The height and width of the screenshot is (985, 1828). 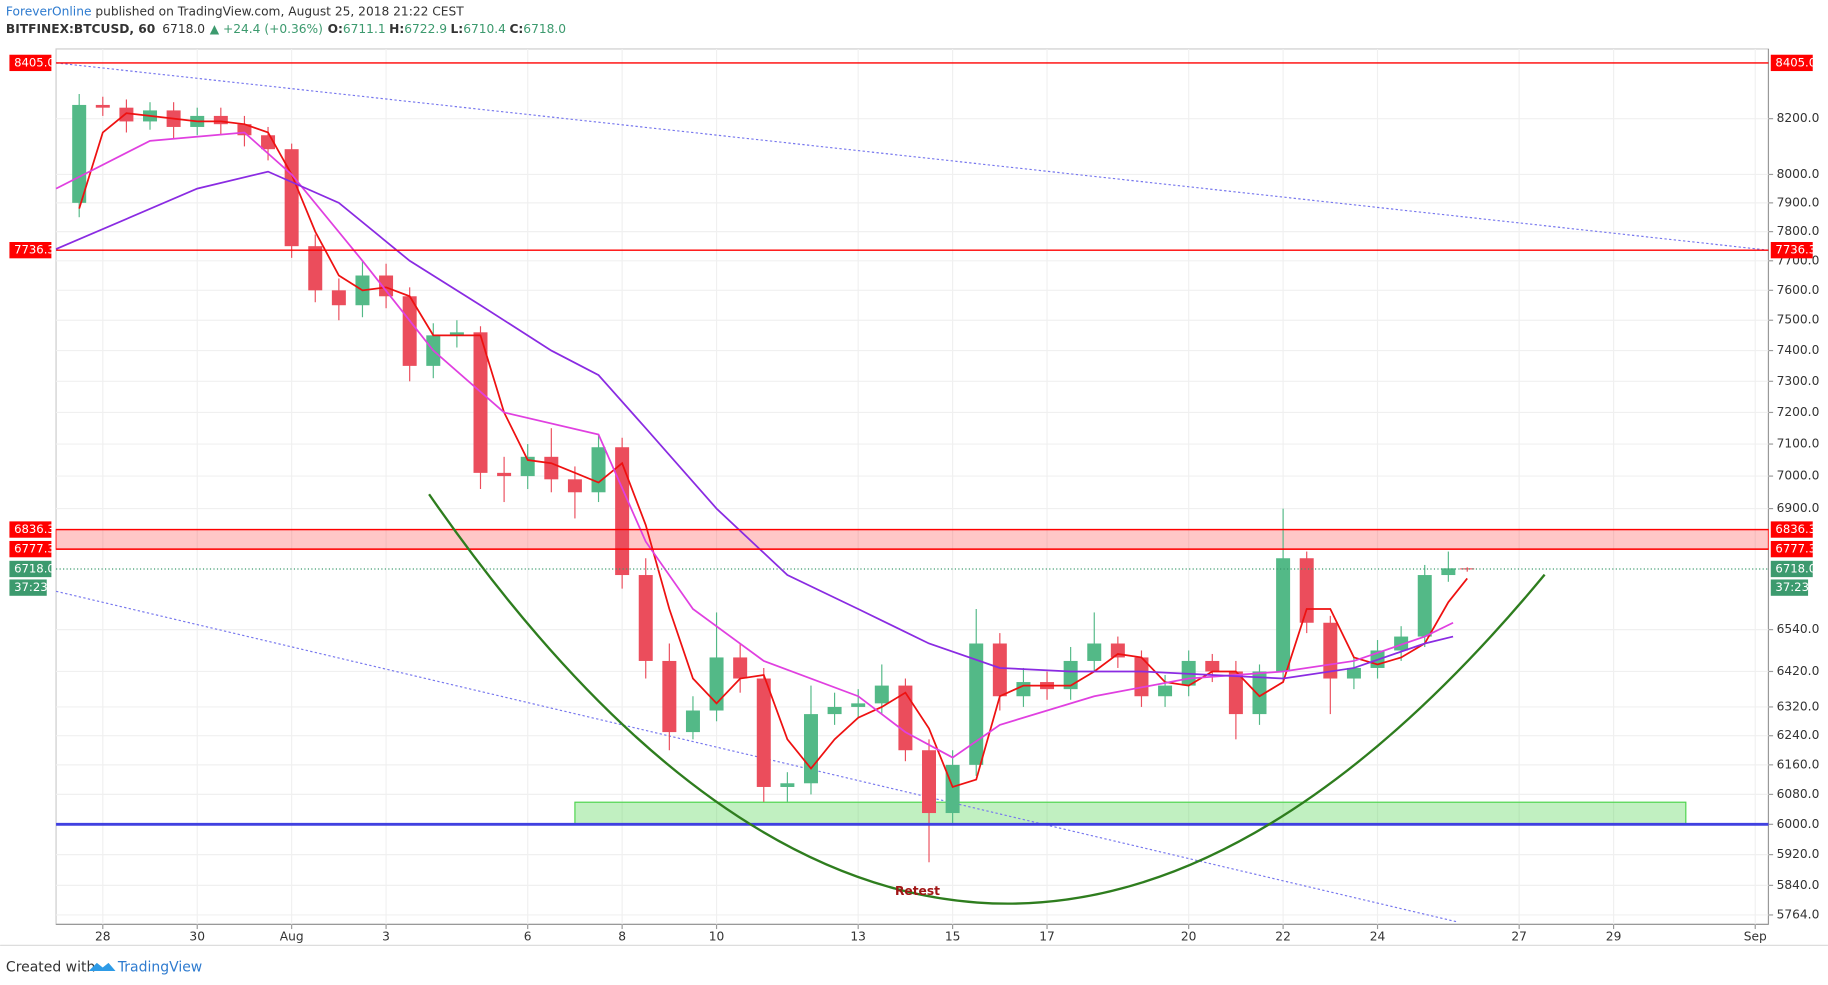 I want to click on y-tick-label: 8000.0, so click(x=1798, y=174).